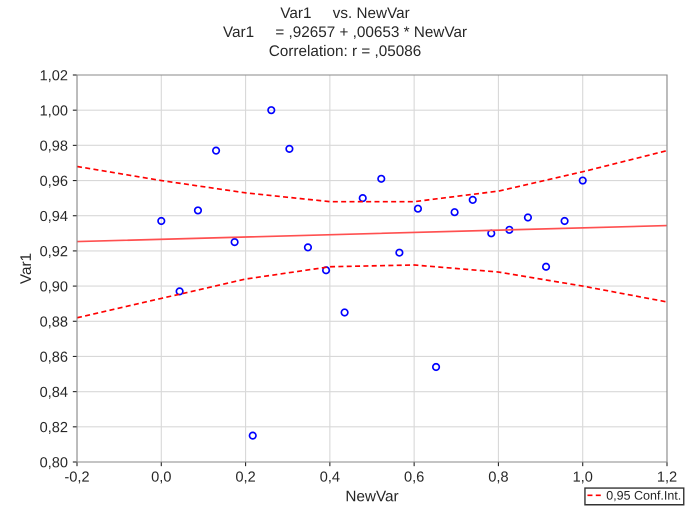 The image size is (690, 511). I want to click on y-tick-label: 0,82, so click(54, 428).